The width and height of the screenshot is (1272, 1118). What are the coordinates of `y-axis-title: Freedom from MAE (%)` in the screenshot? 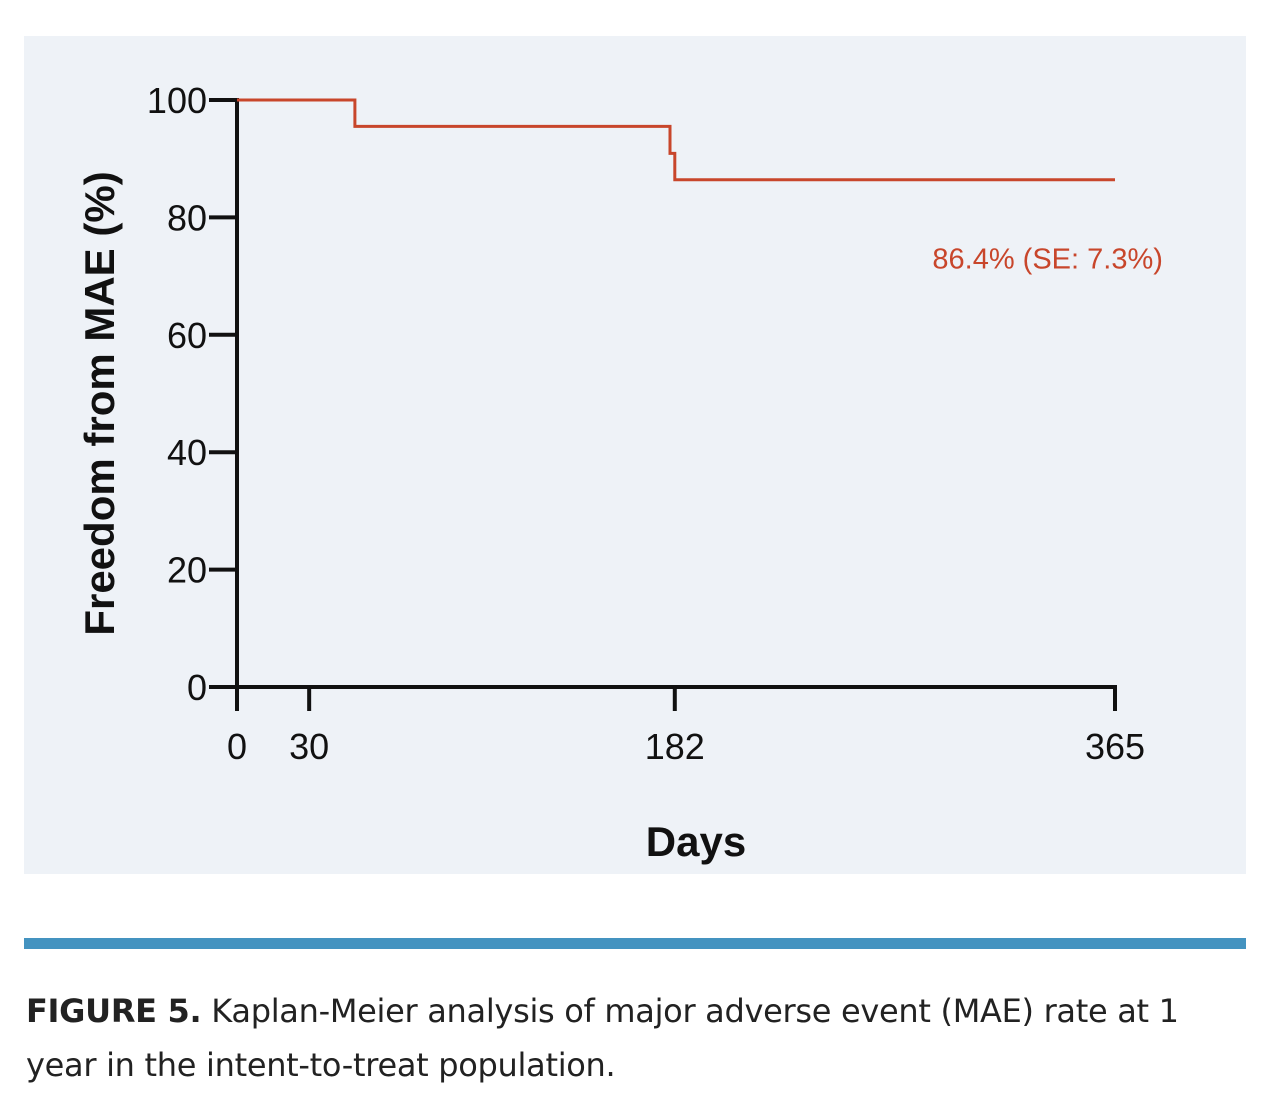 It's located at (99, 403).